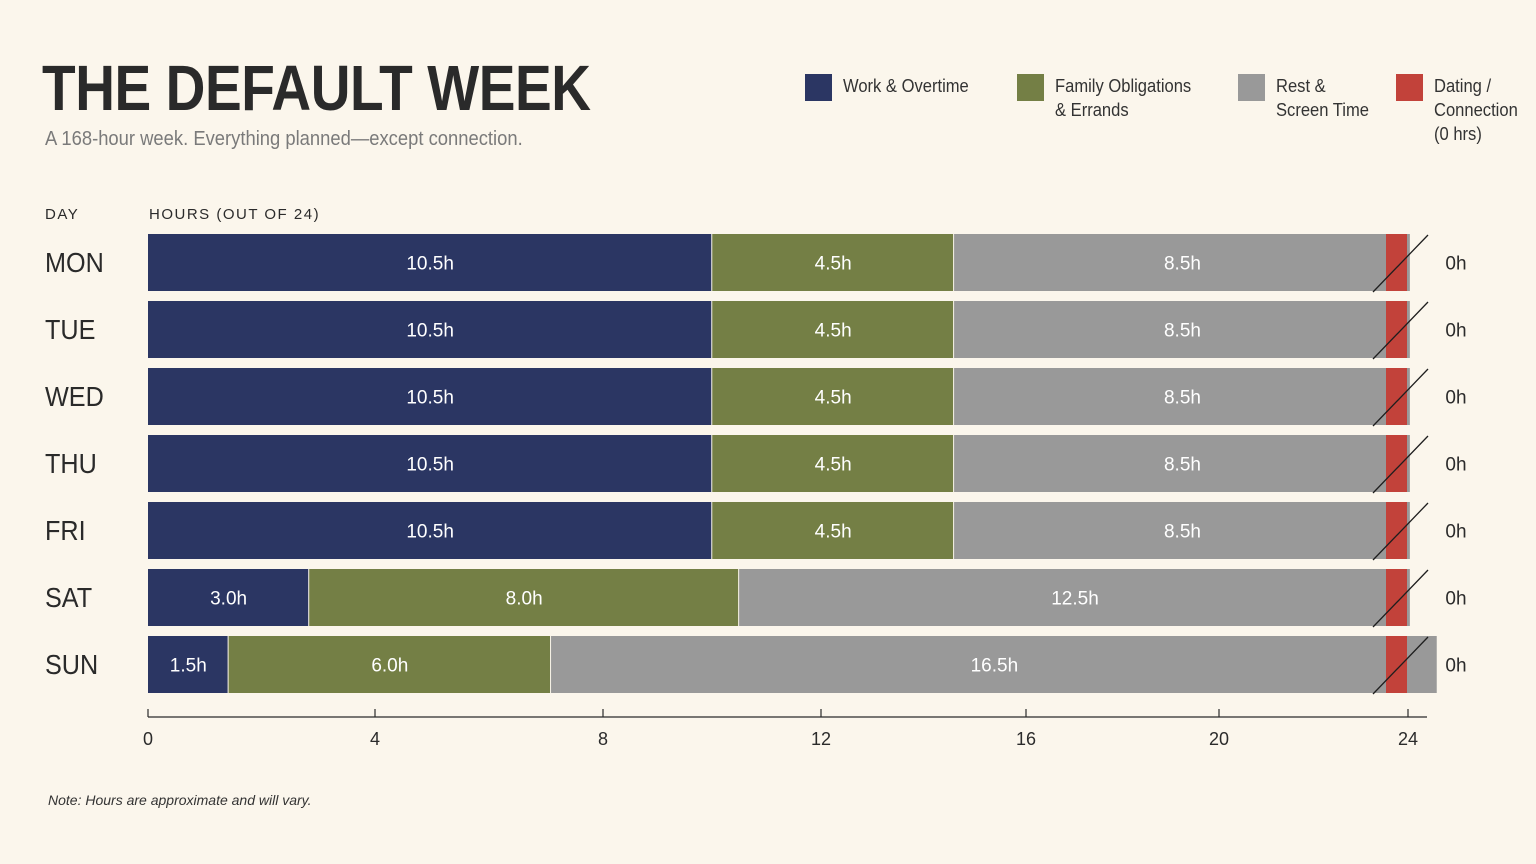 The image size is (1536, 864). I want to click on bar-rest-wed, so click(1182, 396).